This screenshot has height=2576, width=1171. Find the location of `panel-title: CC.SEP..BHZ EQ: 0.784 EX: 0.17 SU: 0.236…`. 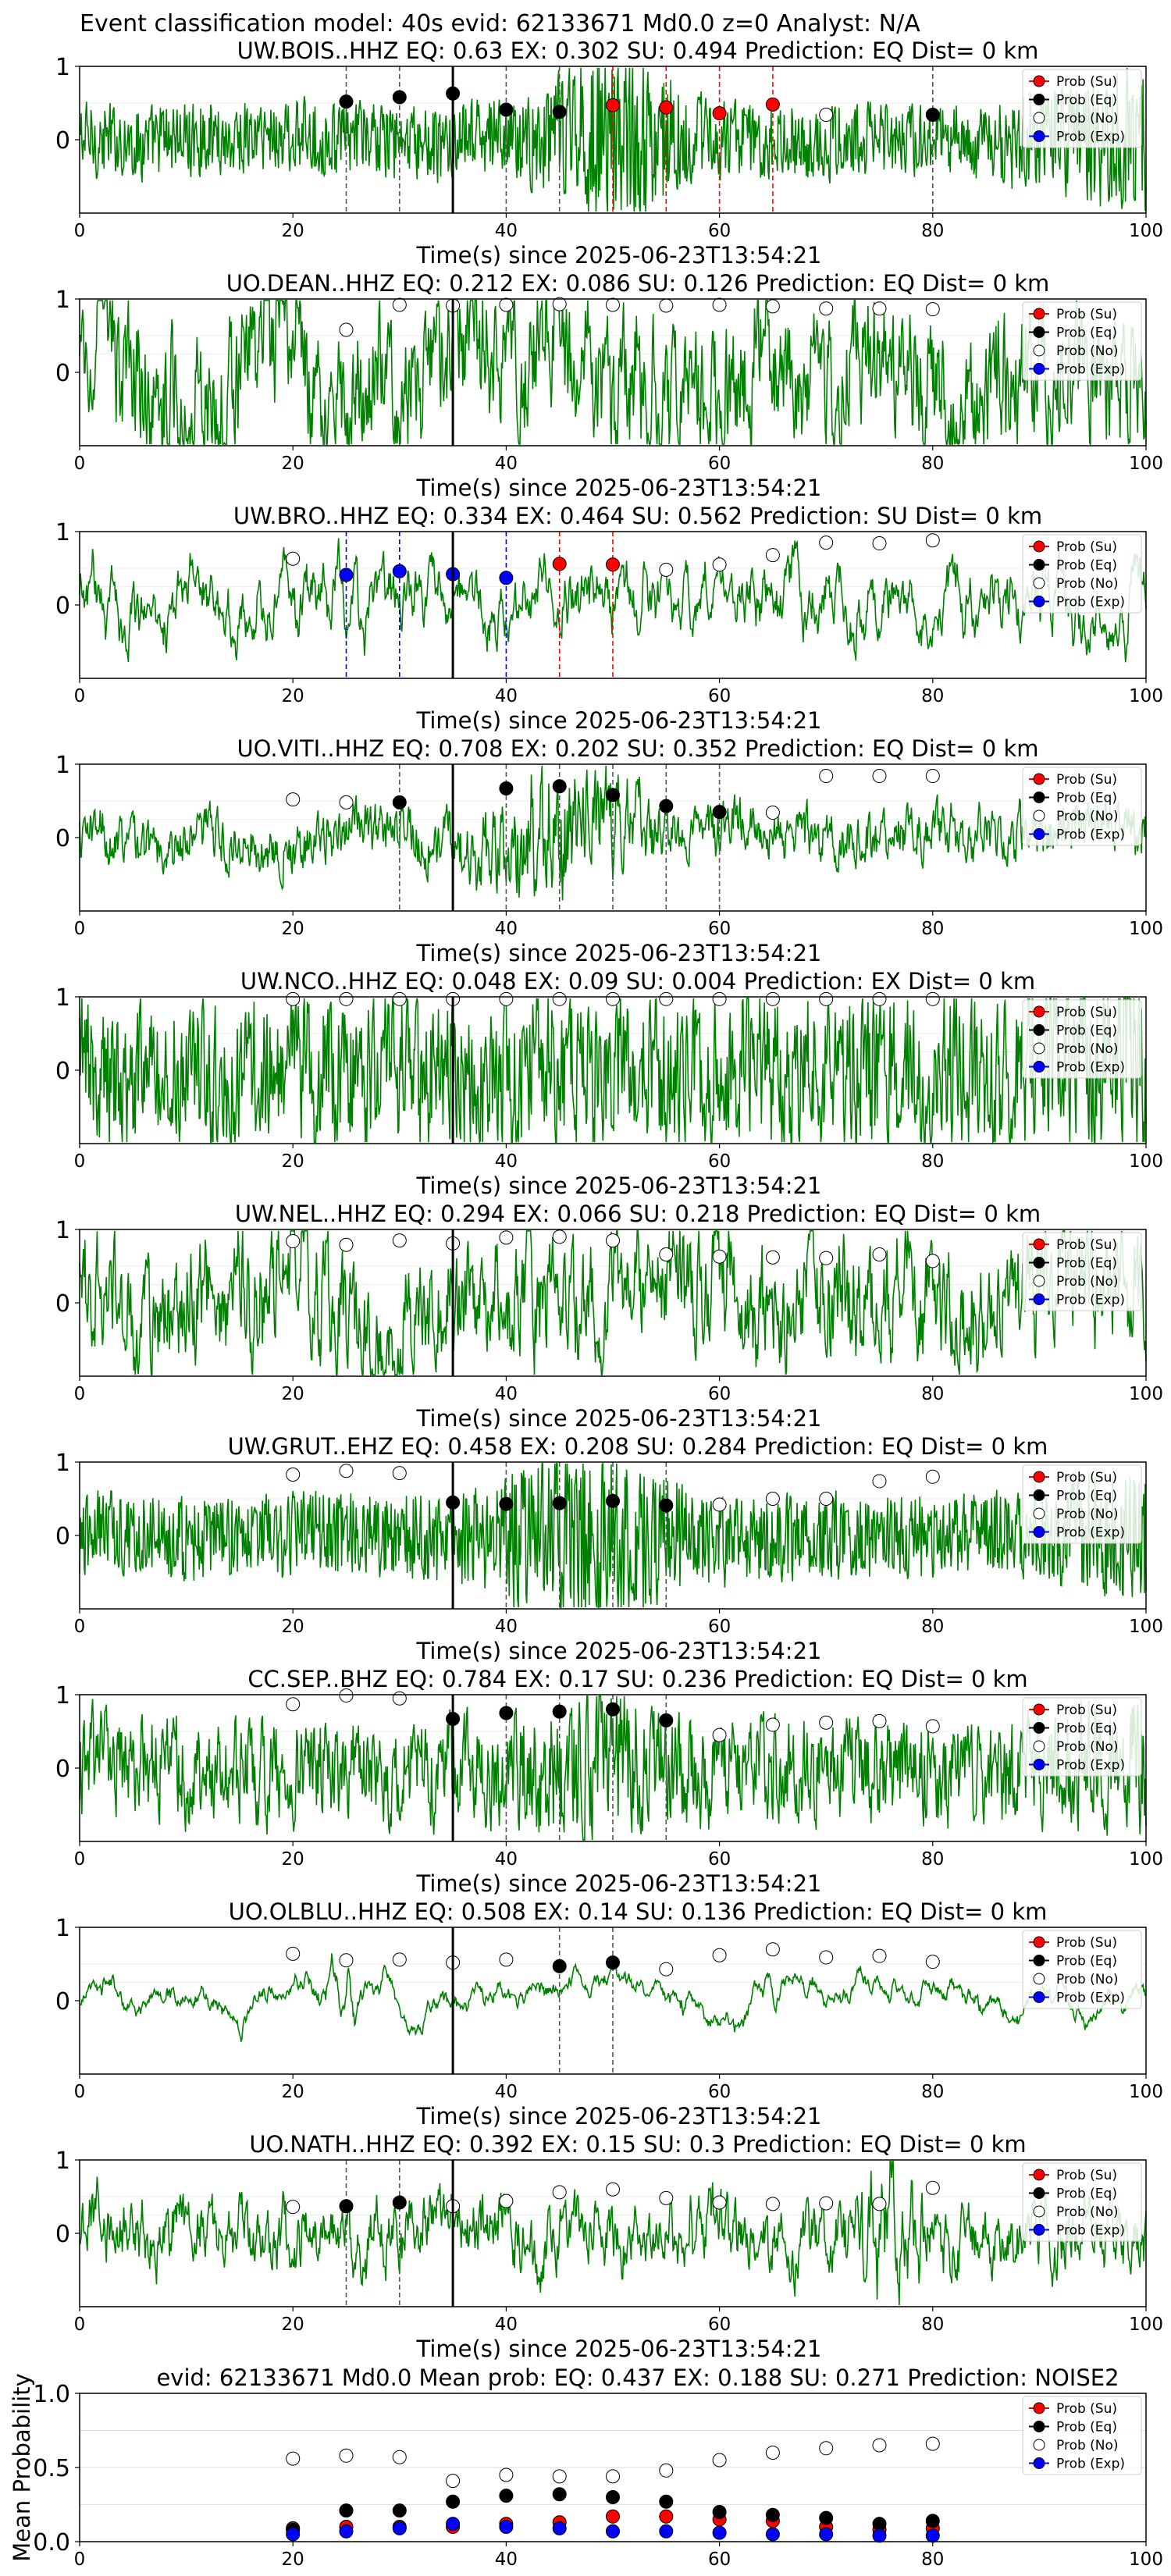

panel-title: CC.SEP..BHZ EQ: 0.784 EX: 0.17 SU: 0.236… is located at coordinates (637, 1679).